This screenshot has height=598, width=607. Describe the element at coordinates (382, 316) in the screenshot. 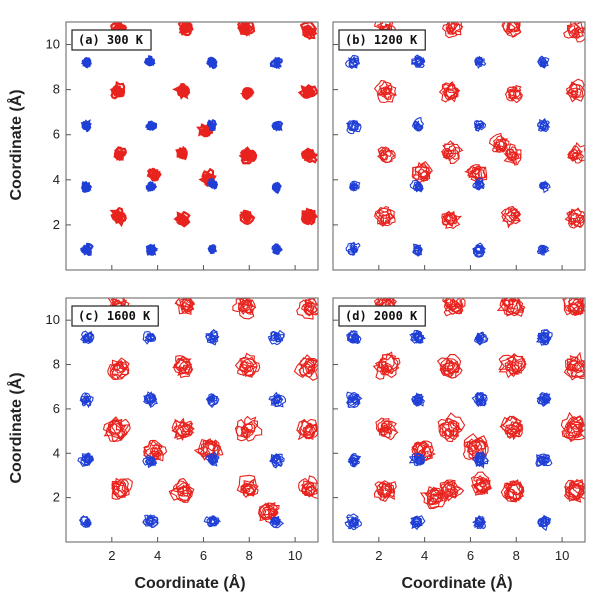

I see `panel-label: (d) 2000 K` at that location.